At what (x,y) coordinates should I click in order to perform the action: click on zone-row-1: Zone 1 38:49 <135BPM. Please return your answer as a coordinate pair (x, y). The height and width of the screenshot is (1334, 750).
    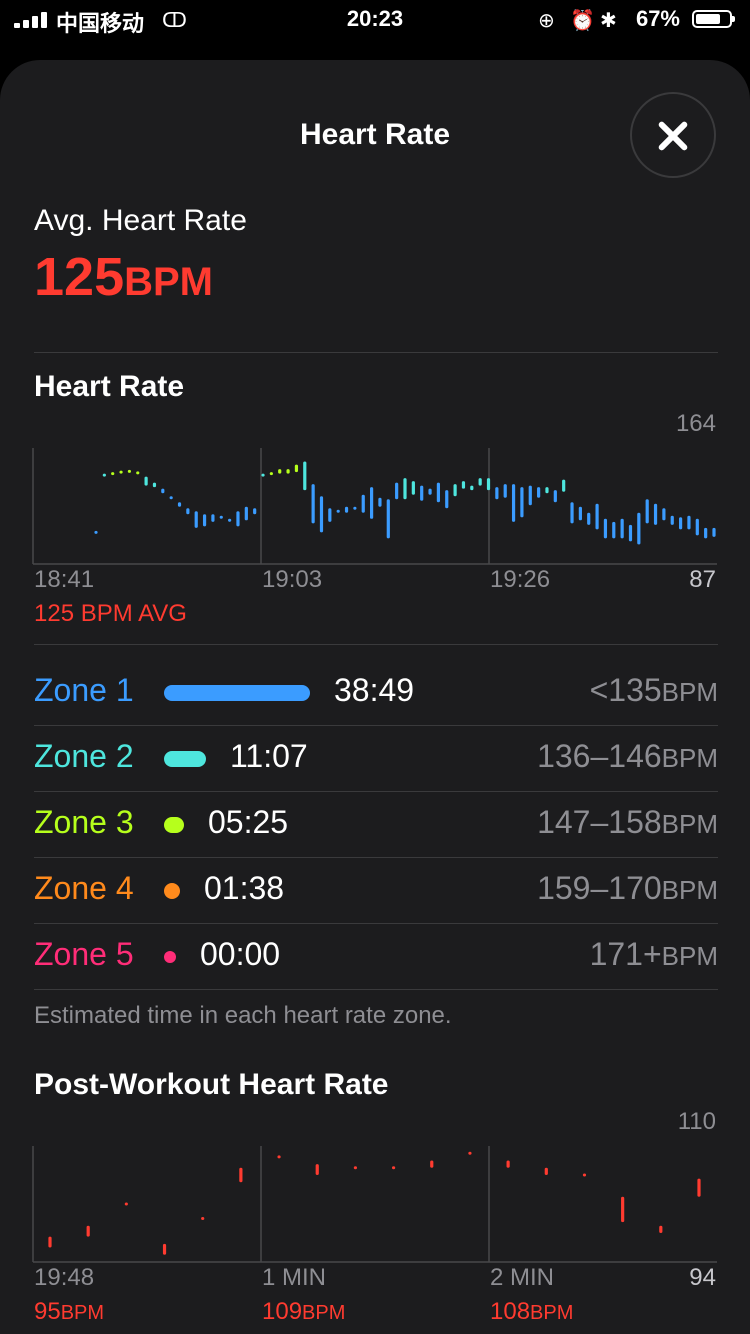
    Looking at the image, I should click on (376, 693).